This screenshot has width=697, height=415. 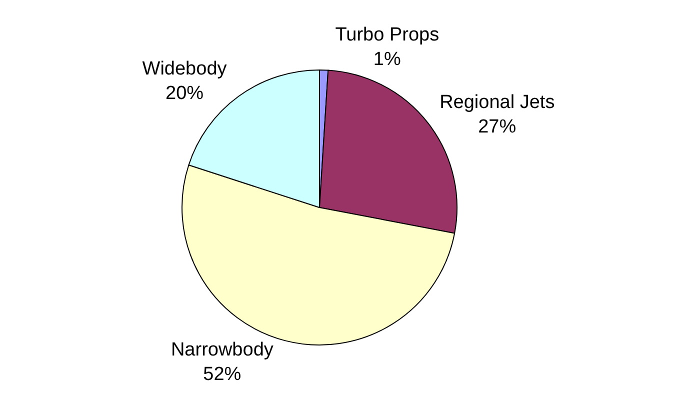 I want to click on slice-label: Narrowbody, so click(x=222, y=349).